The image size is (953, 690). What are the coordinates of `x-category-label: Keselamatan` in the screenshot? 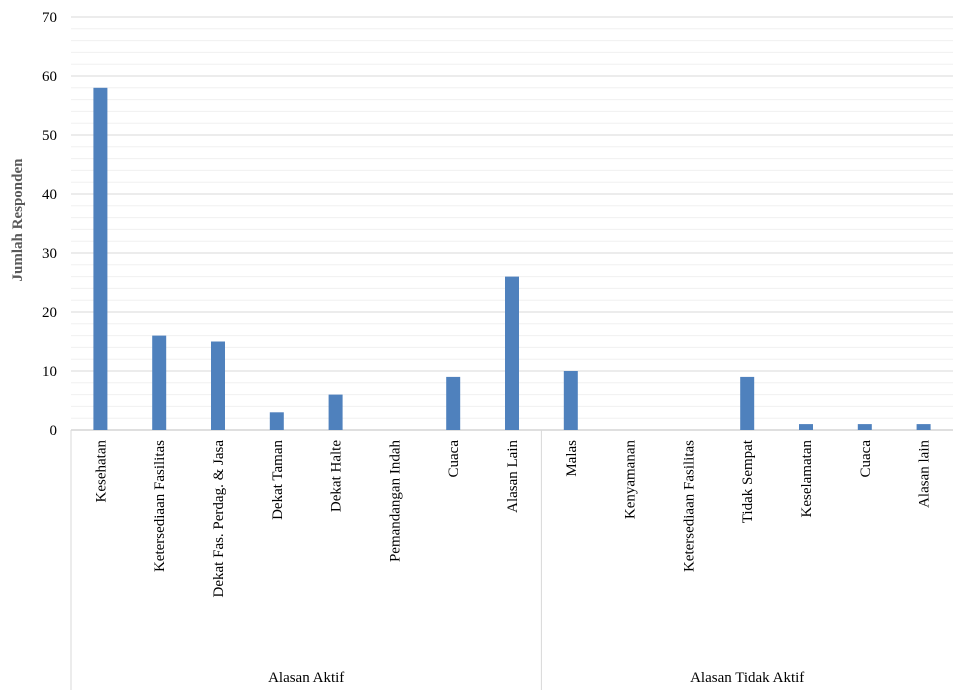 It's located at (807, 479).